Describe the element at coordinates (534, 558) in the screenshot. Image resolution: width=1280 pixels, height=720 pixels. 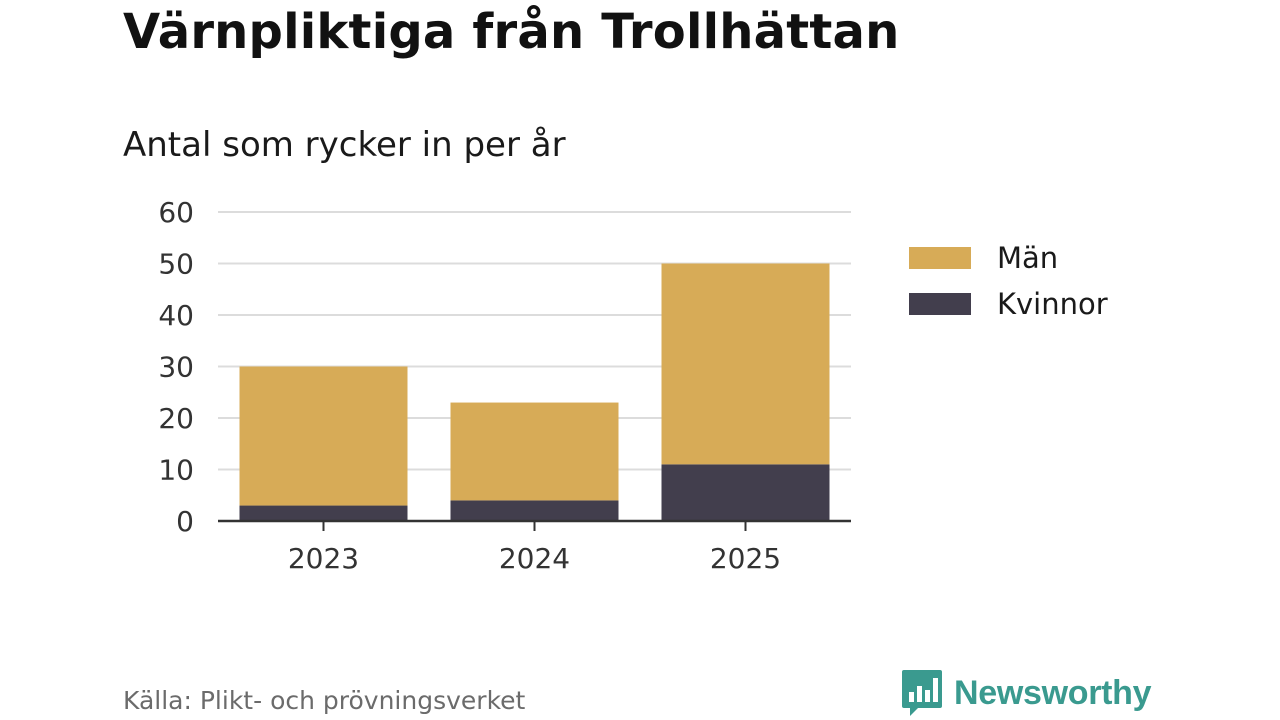
I see `x-tick-label: 2024` at that location.